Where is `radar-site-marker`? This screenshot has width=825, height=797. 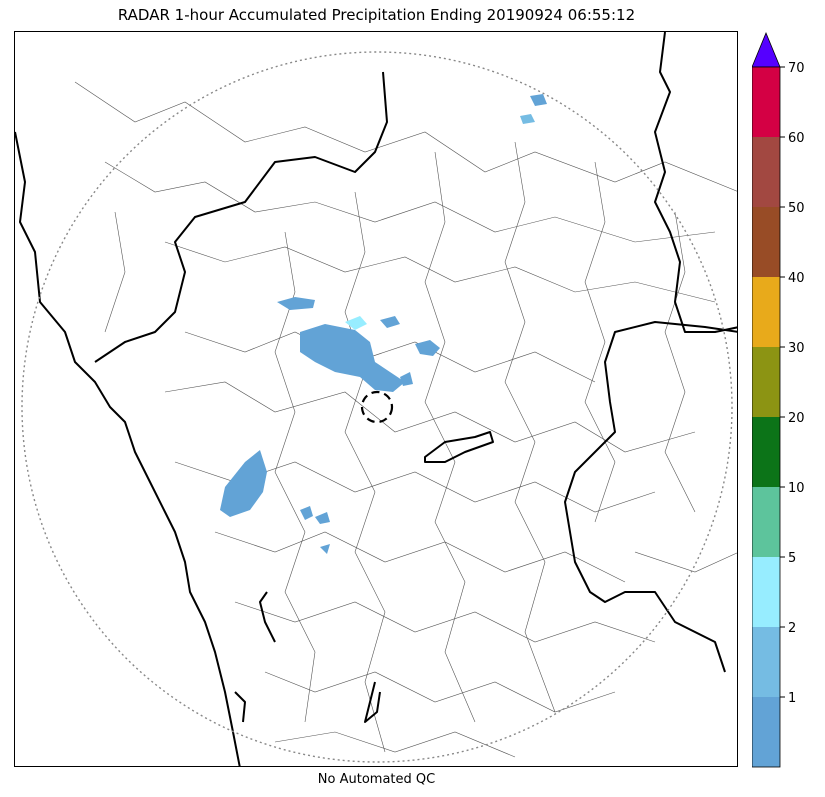
radar-site-marker is located at coordinates (377, 407).